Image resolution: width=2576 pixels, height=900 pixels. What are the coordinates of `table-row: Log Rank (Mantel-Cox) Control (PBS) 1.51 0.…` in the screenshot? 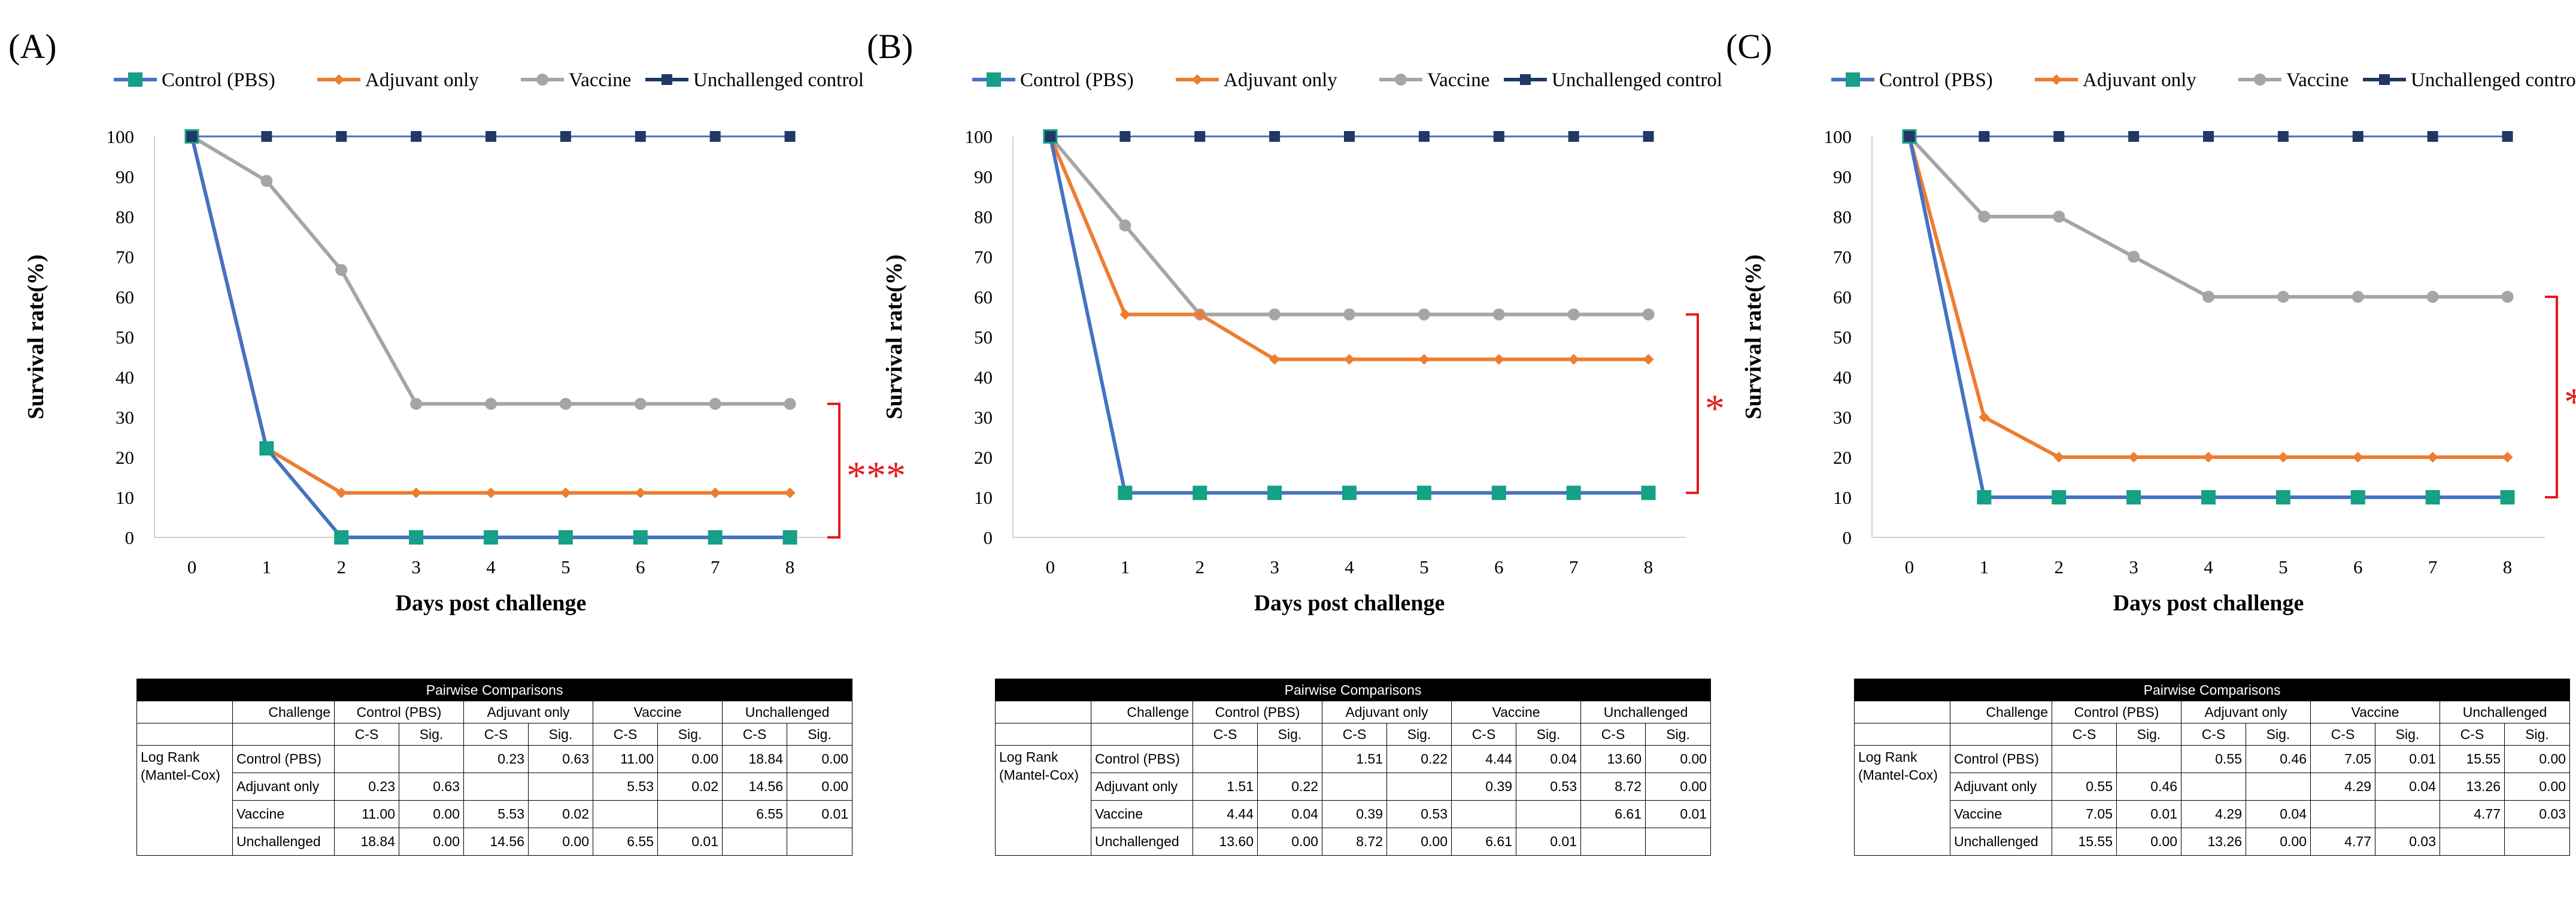 It's located at (1353, 801).